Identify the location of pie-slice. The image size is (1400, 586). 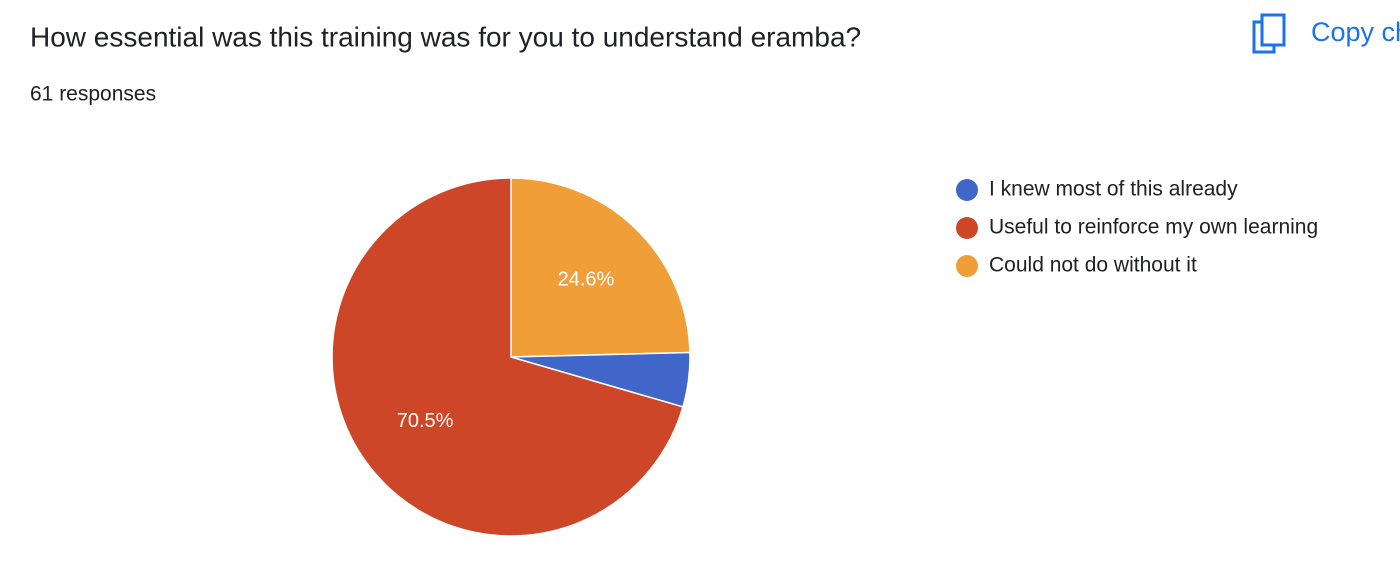
(600, 267).